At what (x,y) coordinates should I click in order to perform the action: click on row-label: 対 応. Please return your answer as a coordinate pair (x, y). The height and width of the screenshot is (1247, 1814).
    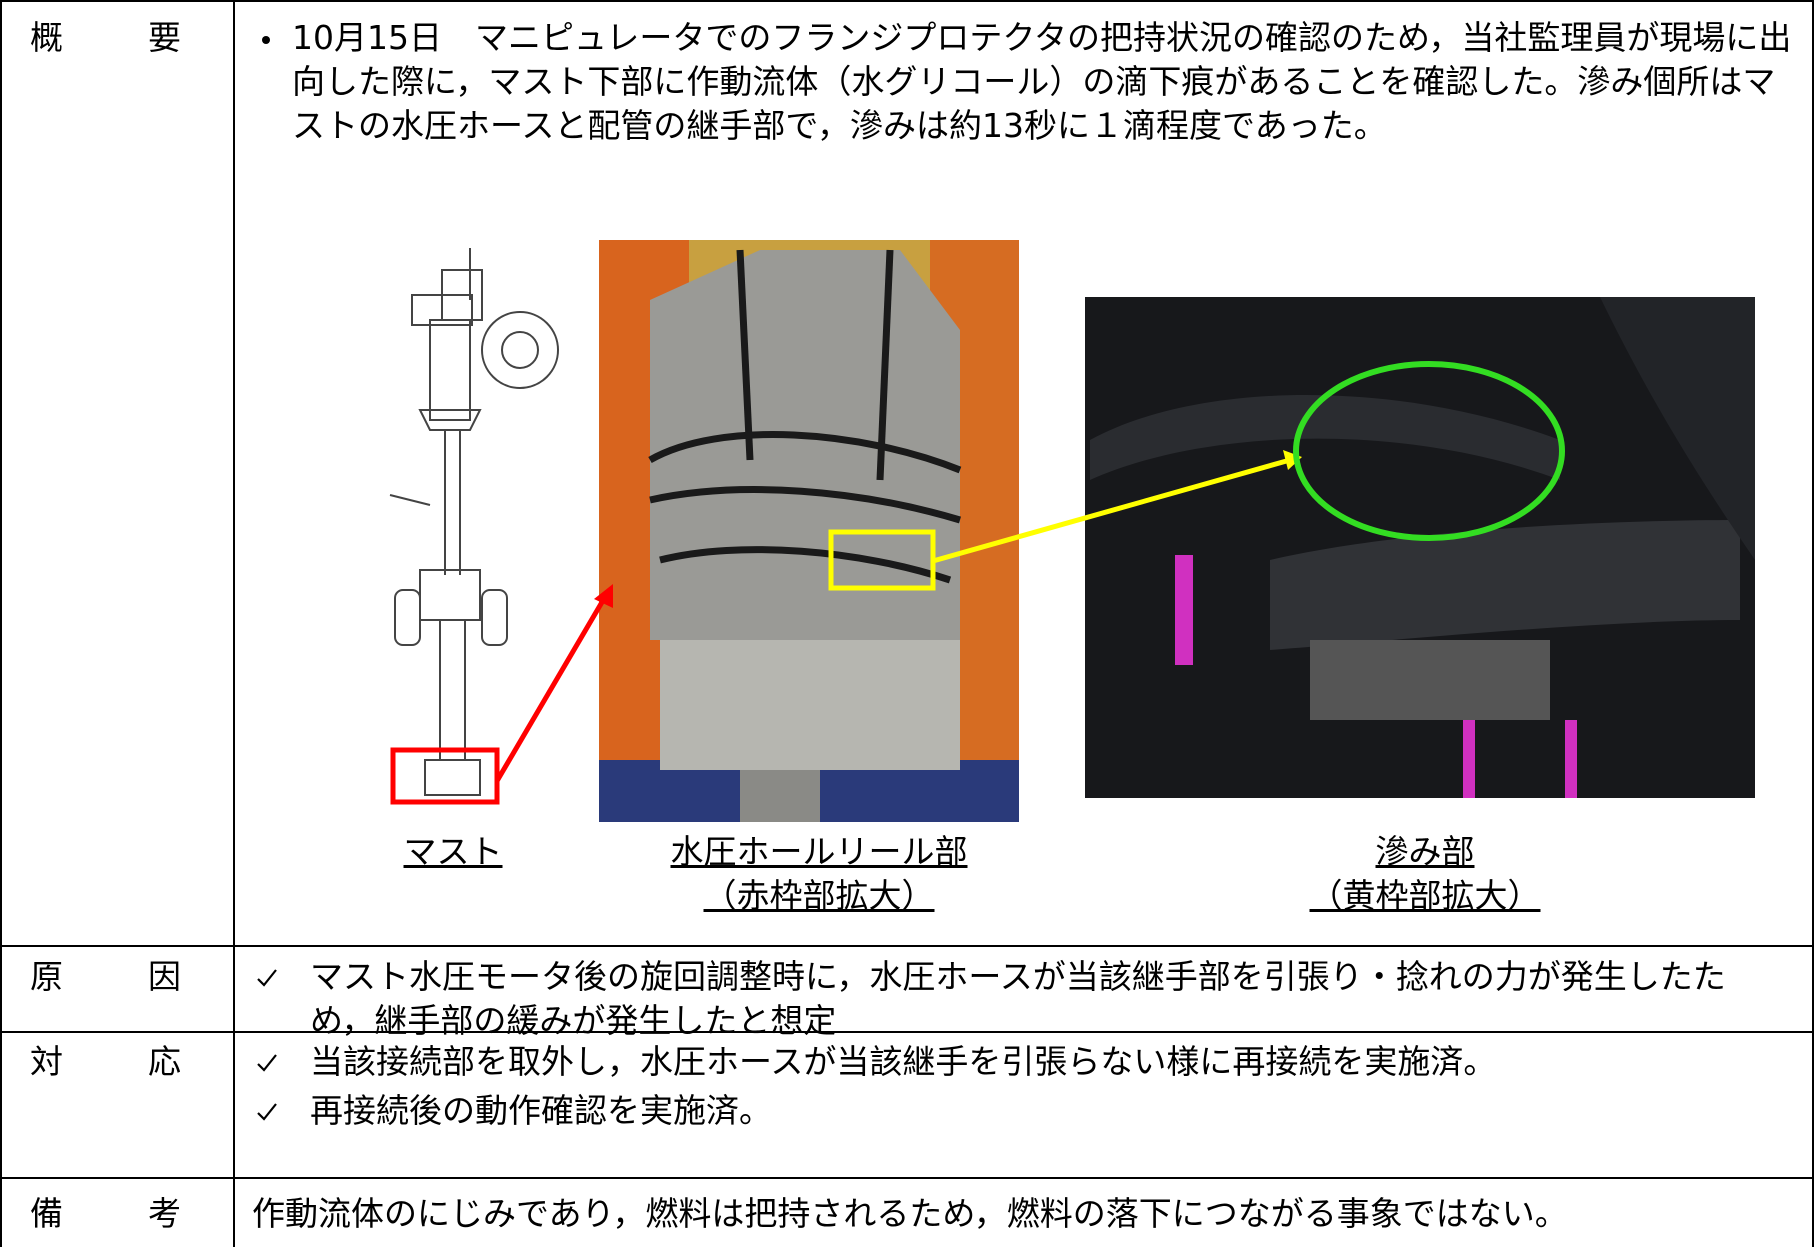
    Looking at the image, I should click on (118, 1061).